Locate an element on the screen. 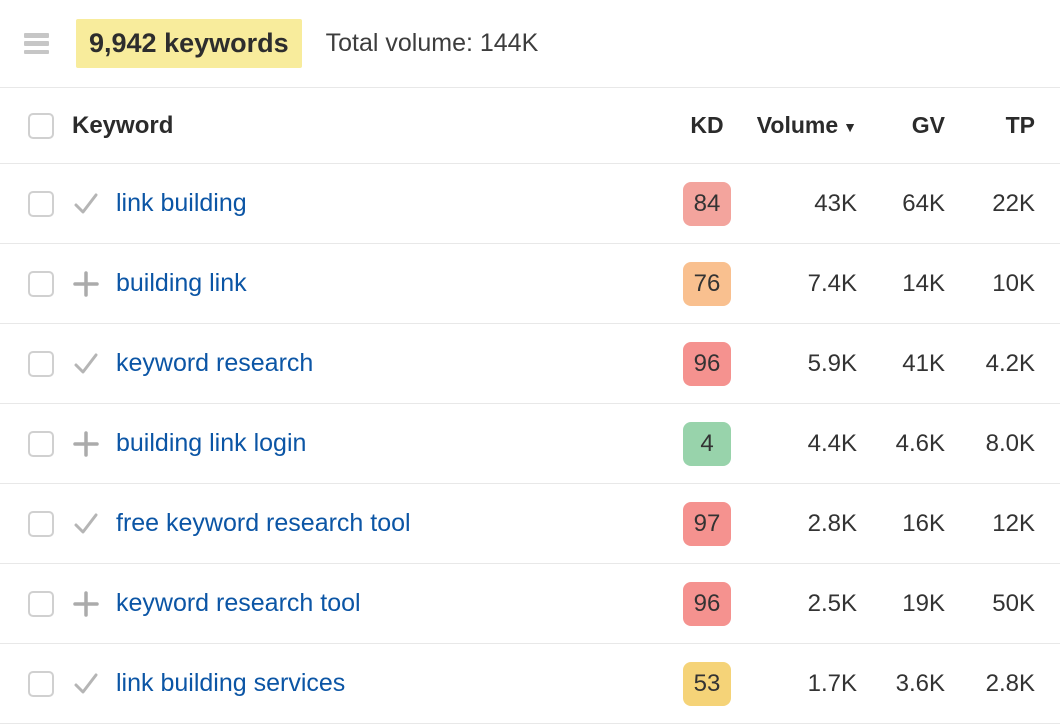 The width and height of the screenshot is (1060, 726). table-row: link building services 53 1.7K 3.6K 2.8K is located at coordinates (530, 684).